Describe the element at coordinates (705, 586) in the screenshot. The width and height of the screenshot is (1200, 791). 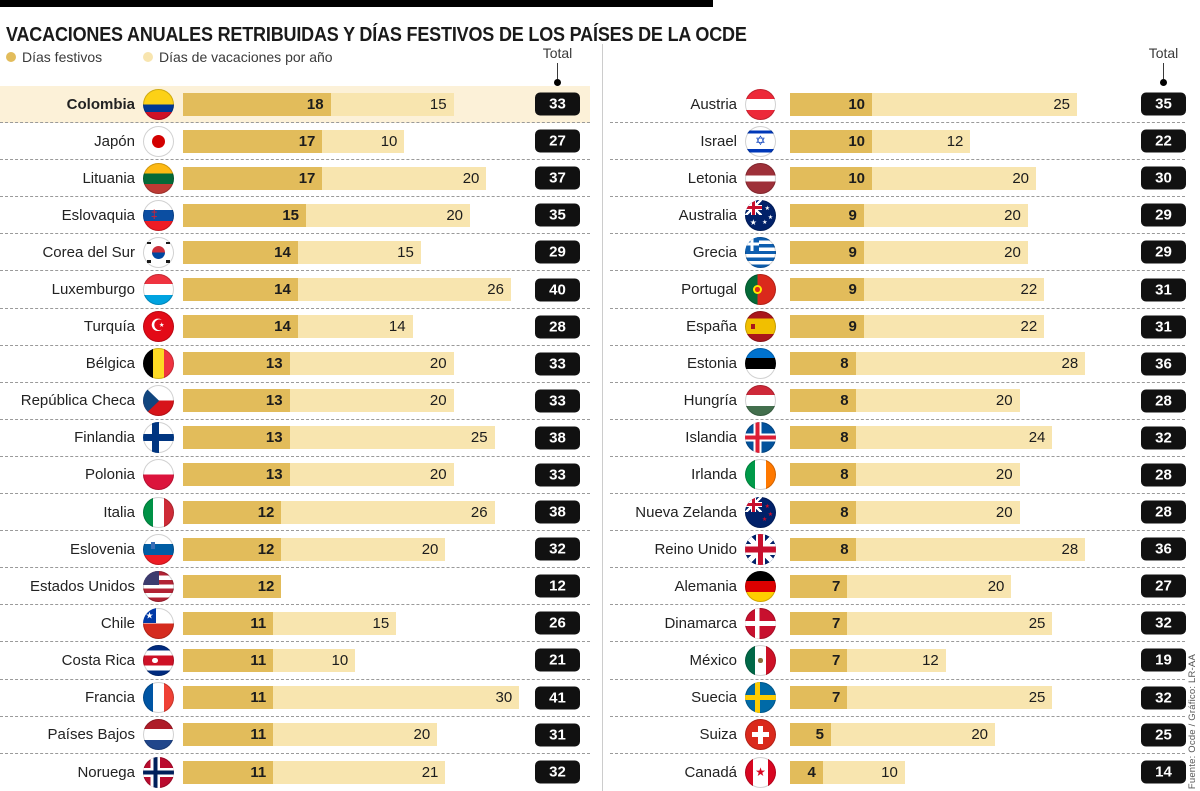
I see `country-label: Alemania` at that location.